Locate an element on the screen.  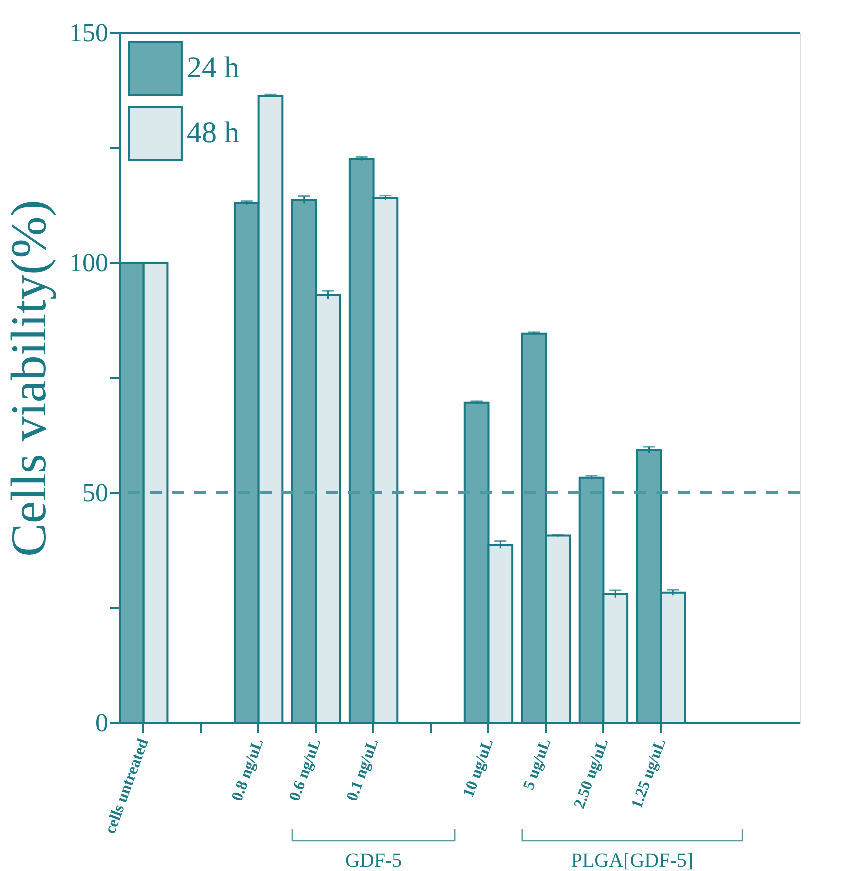
x-tick-label: 0.6 ng/uL is located at coordinates (305, 770).